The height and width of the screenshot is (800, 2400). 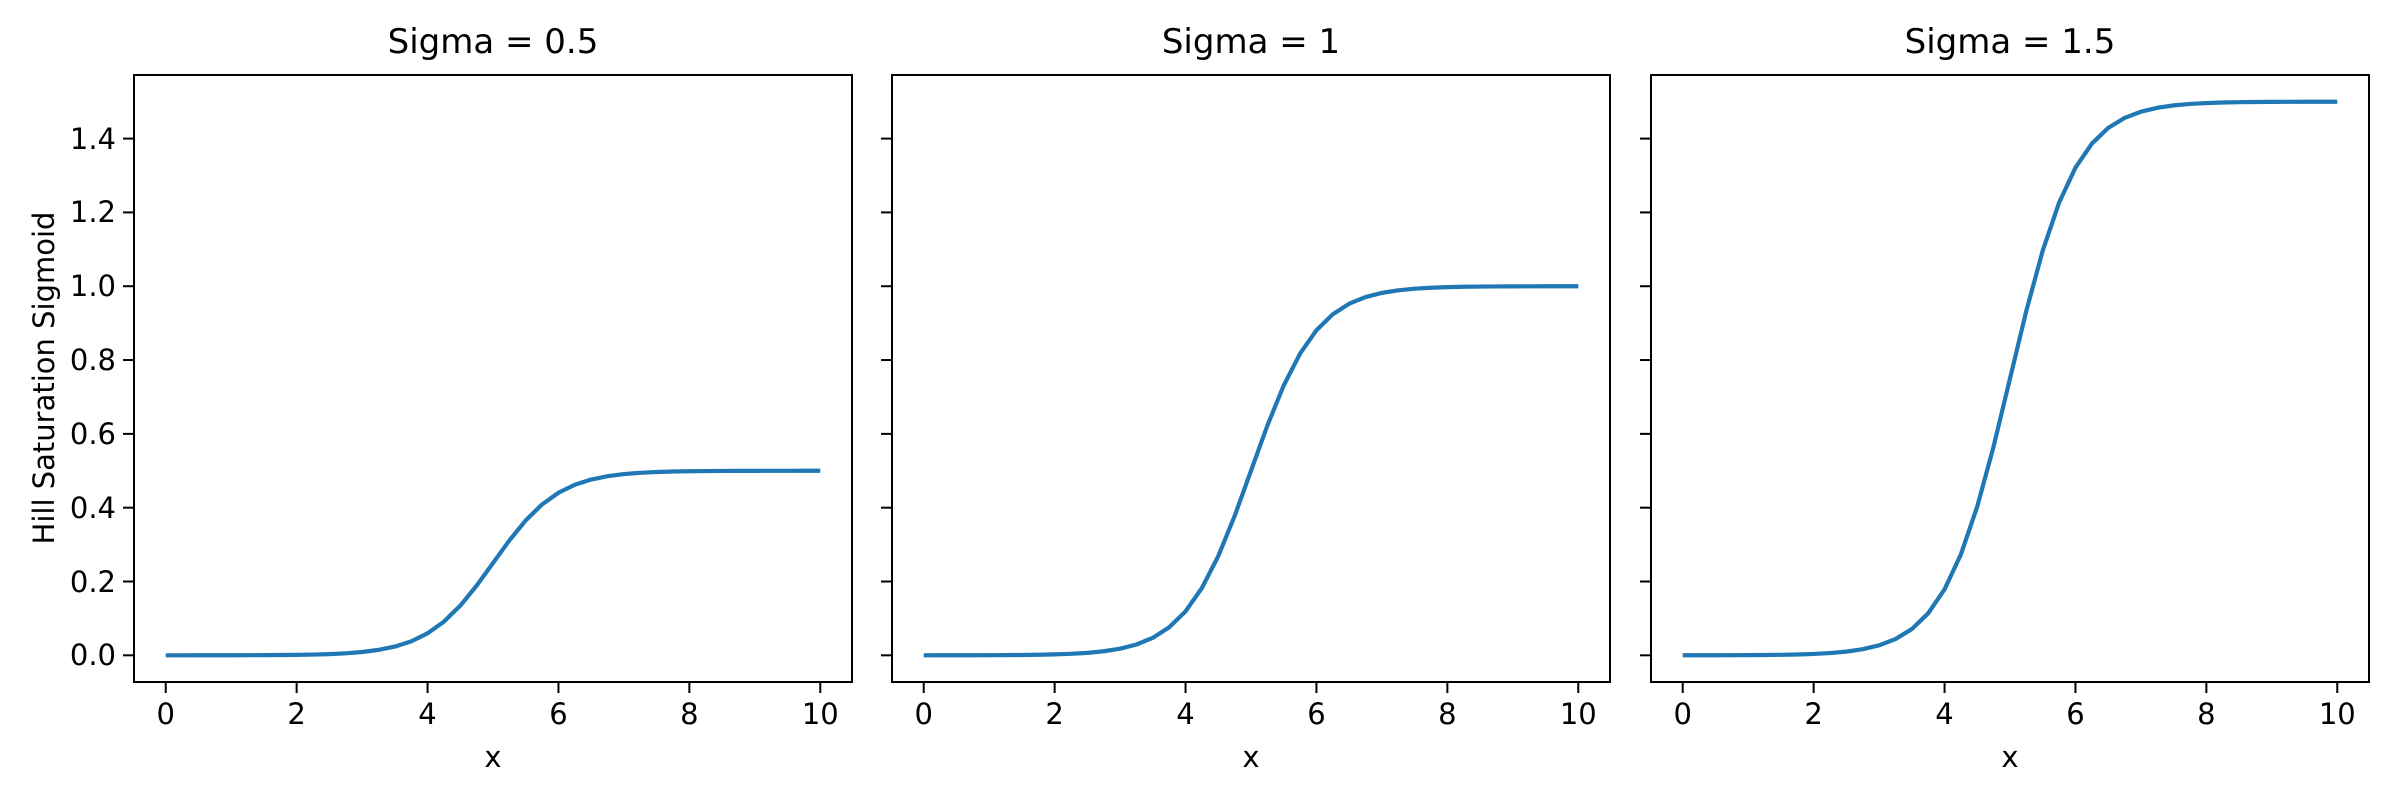 What do you see at coordinates (493, 42) in the screenshot?
I see `subplot-title-sigma-0-5: Sigma = 0.5` at bounding box center [493, 42].